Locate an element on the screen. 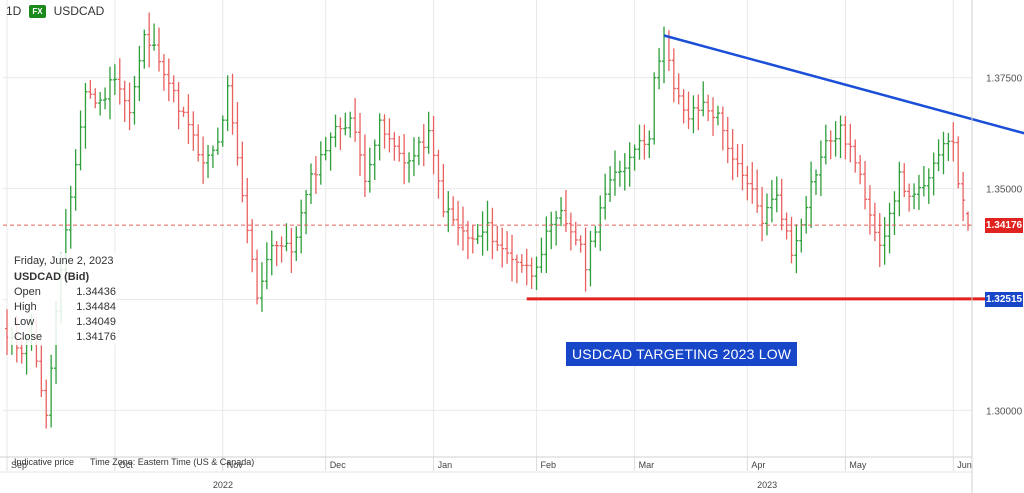  indicative-note: Indicative price is located at coordinates (44, 462).